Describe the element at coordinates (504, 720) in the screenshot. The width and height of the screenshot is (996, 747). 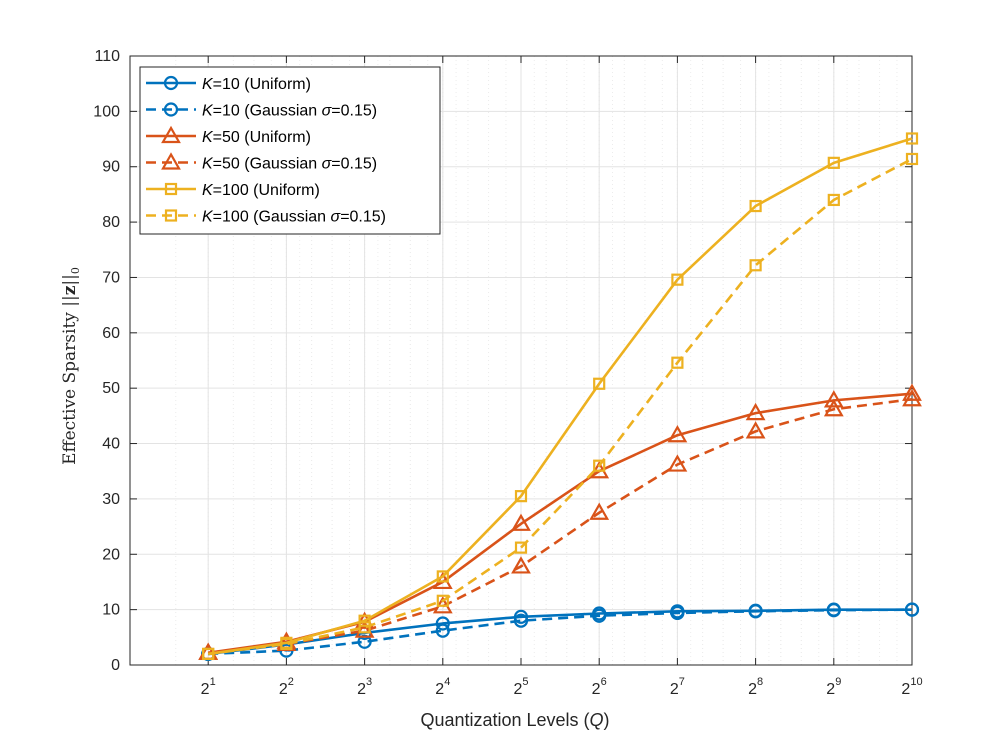
I see `x-axis-title-main: Quantization Levels (` at that location.